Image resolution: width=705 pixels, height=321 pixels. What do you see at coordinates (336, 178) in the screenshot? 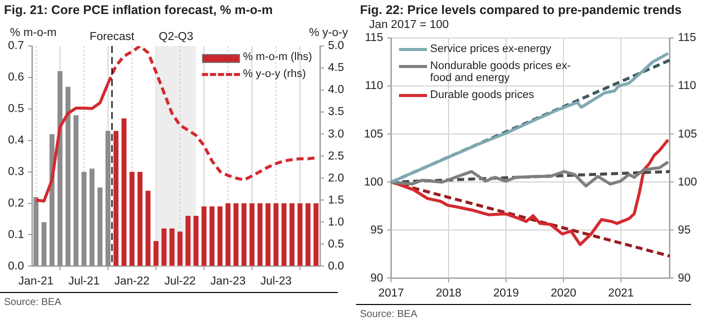
I see `y2-tick-label: 2.0` at bounding box center [336, 178].